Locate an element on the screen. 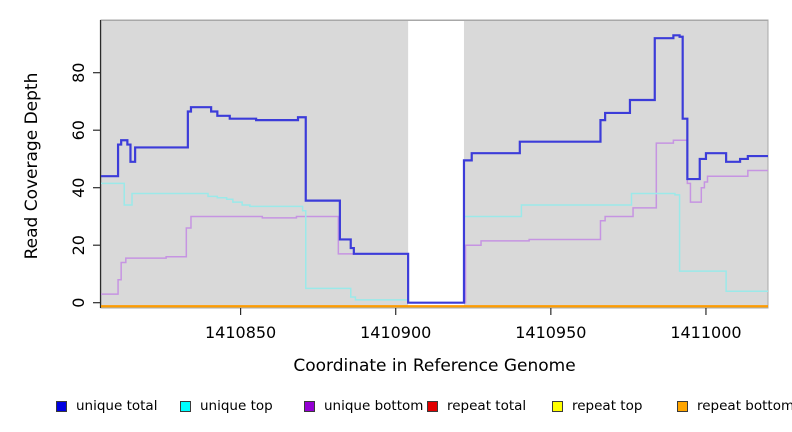  legend-label-unique-bottom: unique bottom is located at coordinates (374, 406).